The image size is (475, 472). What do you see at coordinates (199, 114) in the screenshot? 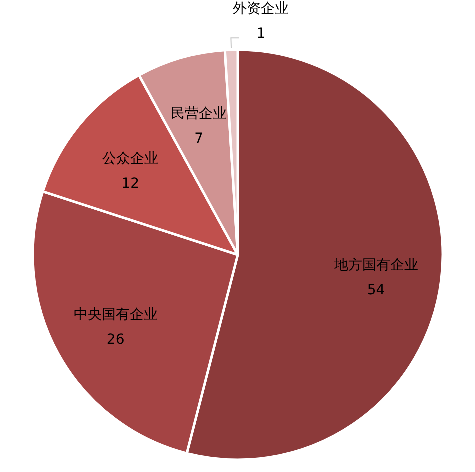
I see `slice-label: 民营企业` at bounding box center [199, 114].